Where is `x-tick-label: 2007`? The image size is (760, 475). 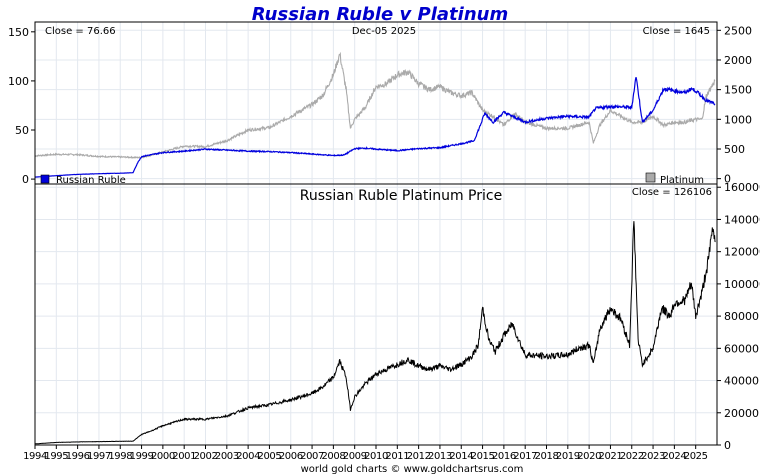
x-tick-label: 2007 is located at coordinates (312, 456).